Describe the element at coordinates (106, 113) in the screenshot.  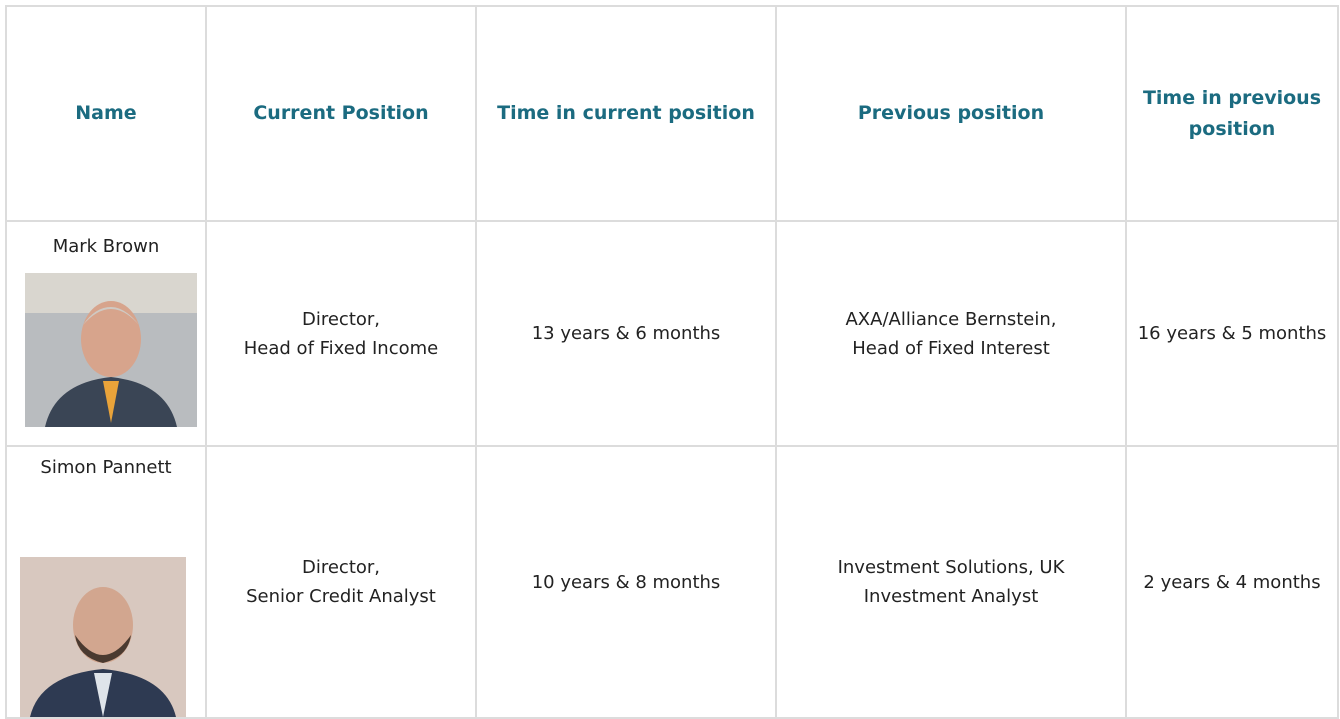
I see `header-cell: Name` at that location.